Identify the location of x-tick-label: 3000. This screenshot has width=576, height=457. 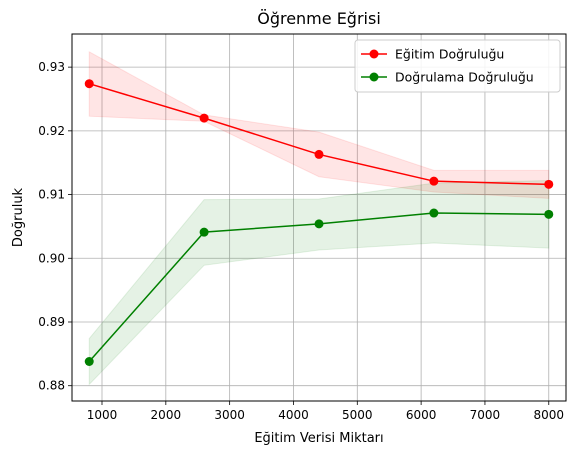
(229, 415).